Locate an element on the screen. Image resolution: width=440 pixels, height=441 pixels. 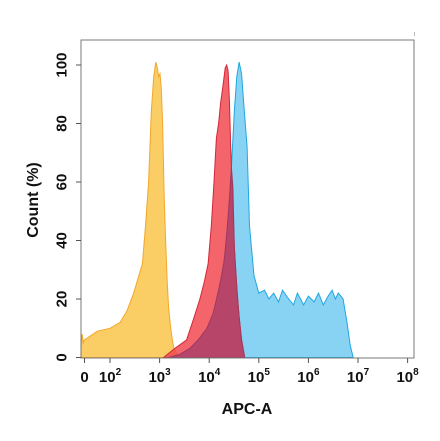
y-tick-label: 40 is located at coordinates (62, 240).